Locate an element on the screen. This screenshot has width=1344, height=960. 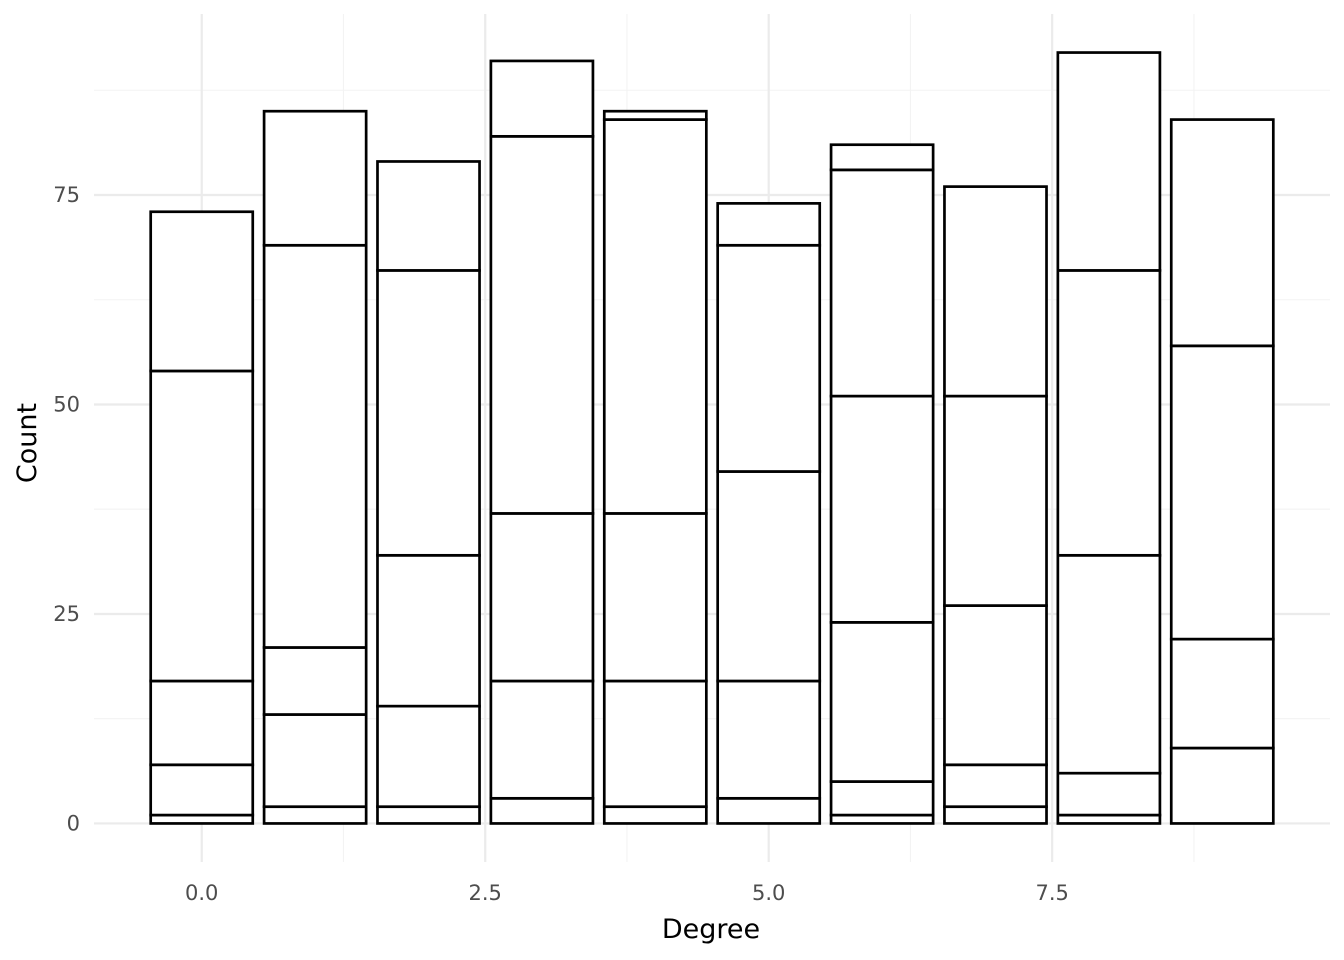
x-tick-label: 5.0 is located at coordinates (768, 893).